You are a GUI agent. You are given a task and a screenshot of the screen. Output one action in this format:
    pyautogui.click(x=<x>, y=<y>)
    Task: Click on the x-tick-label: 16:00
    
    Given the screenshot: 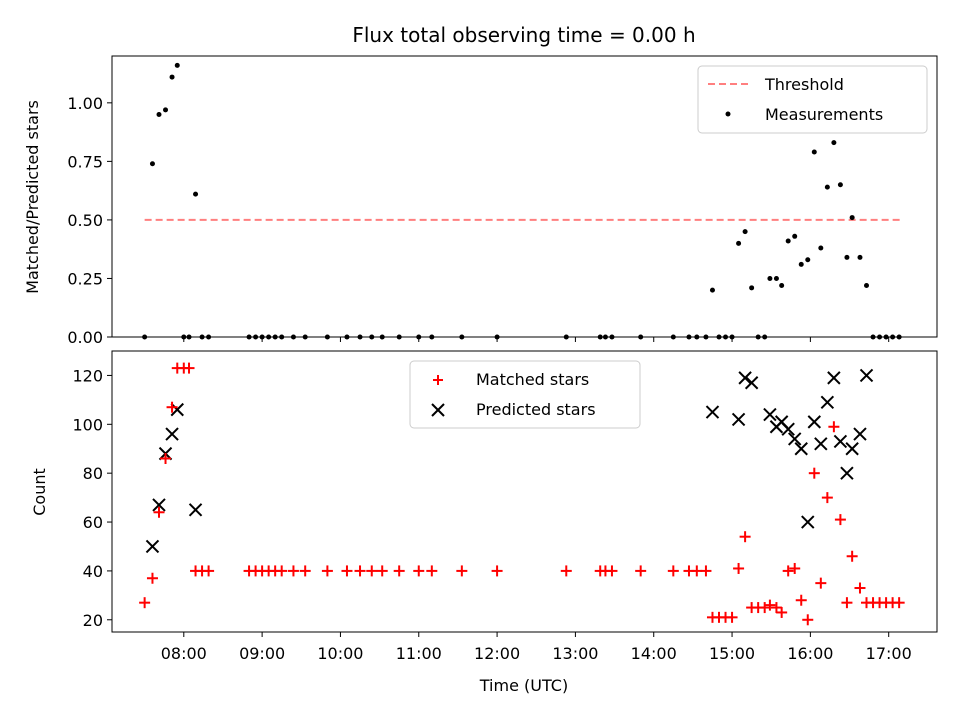 What is the action you would take?
    pyautogui.click(x=810, y=653)
    